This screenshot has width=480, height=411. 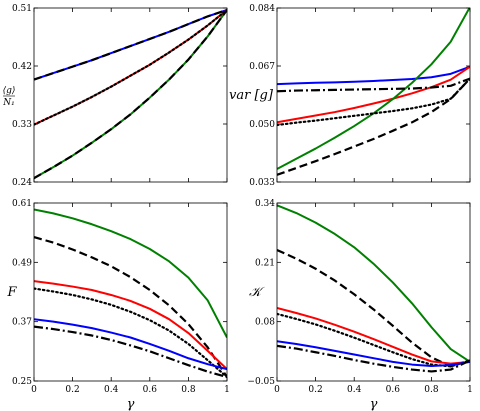 I want to click on y-tick-label: 0.49, so click(x=22, y=263).